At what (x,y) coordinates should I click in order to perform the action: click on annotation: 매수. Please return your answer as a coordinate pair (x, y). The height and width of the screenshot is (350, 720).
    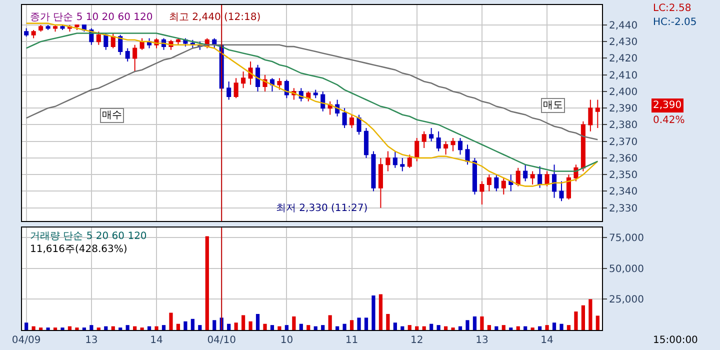
    Looking at the image, I should click on (112, 115).